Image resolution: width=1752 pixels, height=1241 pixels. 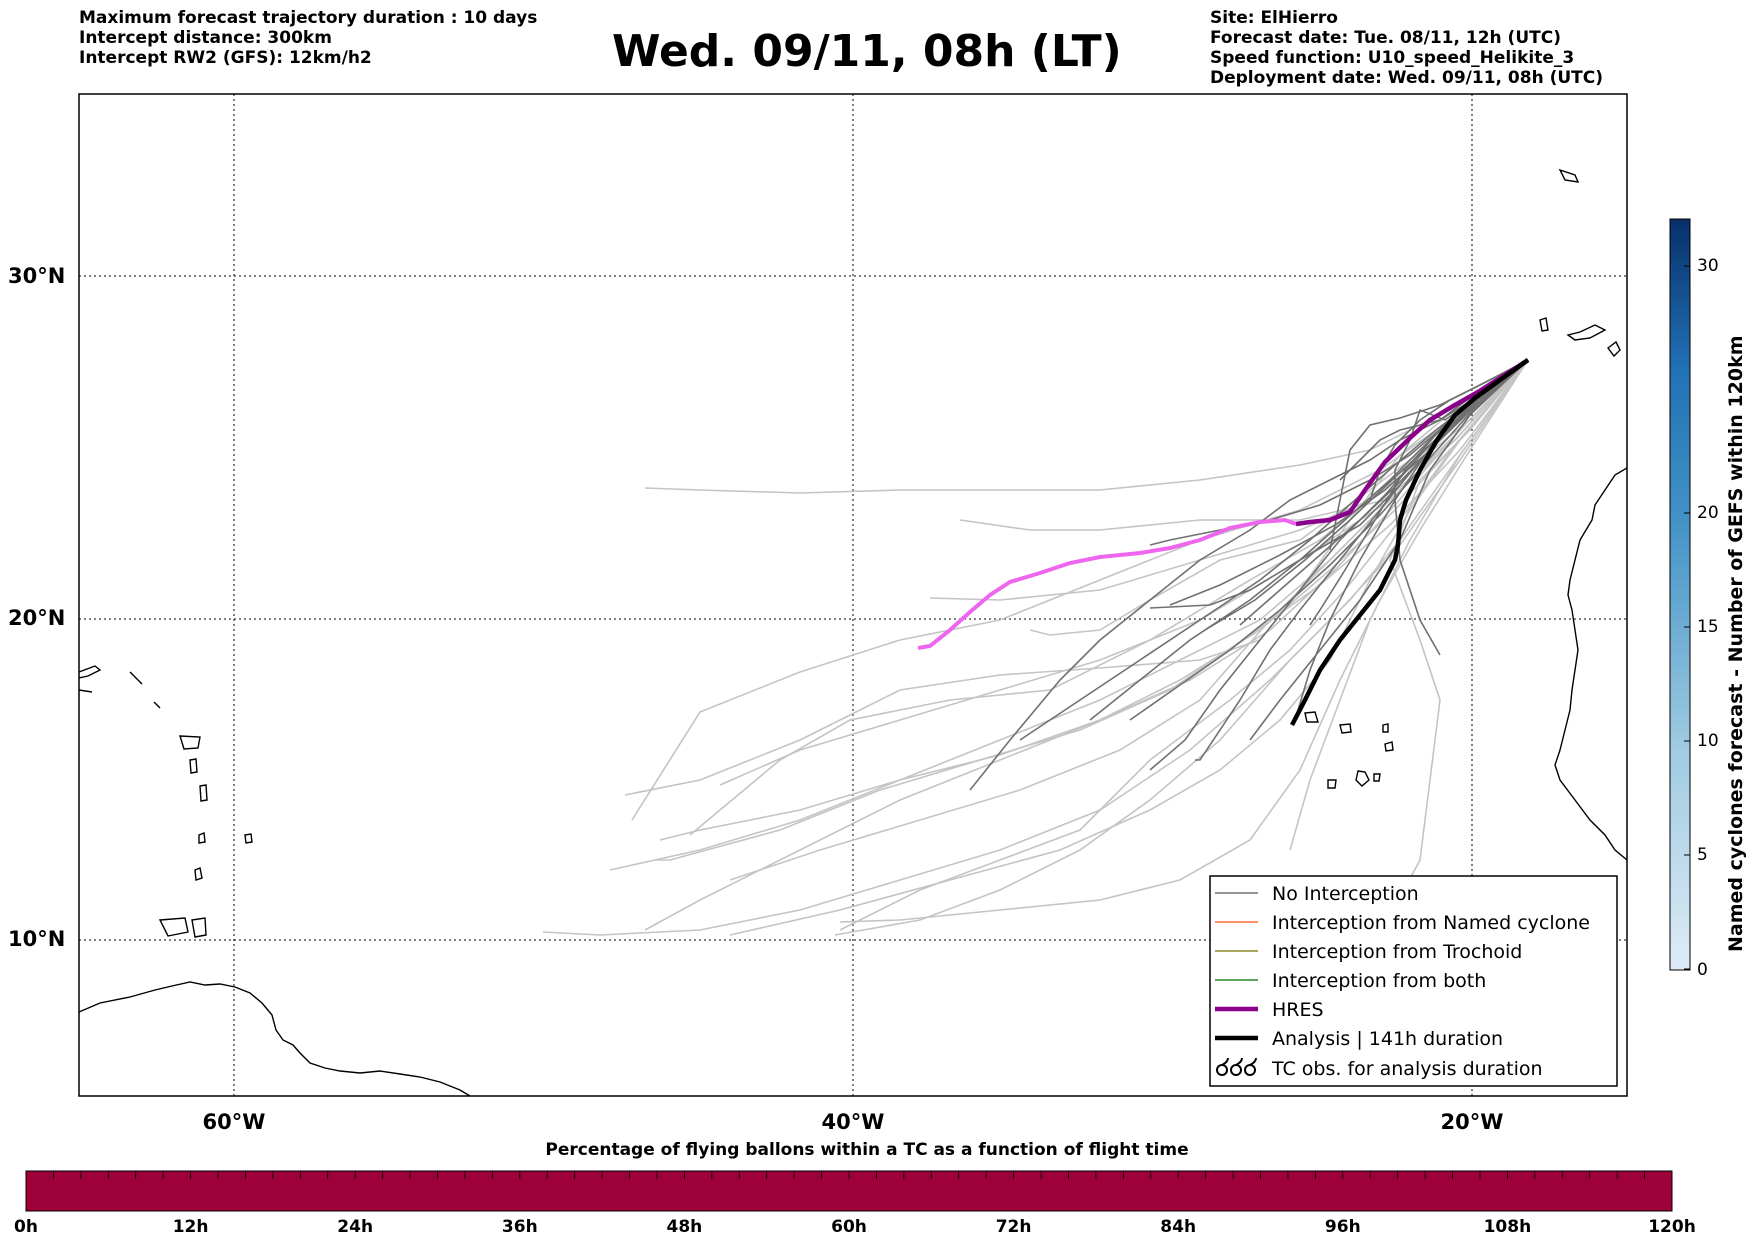 I want to click on legend-label-analysis: Analysis | 141h duration, so click(x=1387, y=1039).